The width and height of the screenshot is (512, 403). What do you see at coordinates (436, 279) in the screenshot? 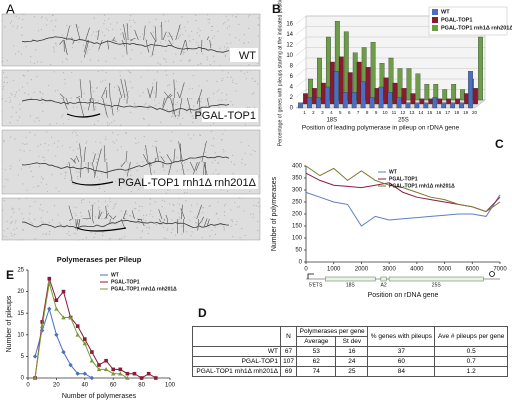
I see `gene-region` at bounding box center [436, 279].